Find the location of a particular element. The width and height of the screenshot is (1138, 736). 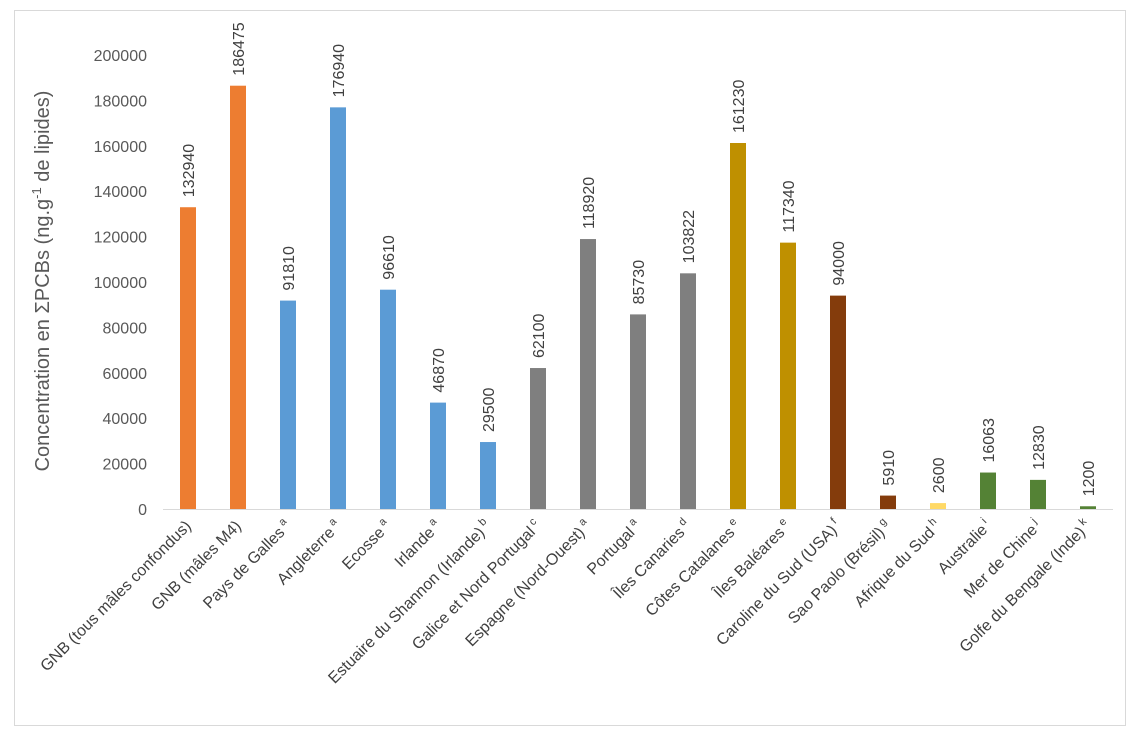

y-tick-label: 20000 is located at coordinates (125, 465).